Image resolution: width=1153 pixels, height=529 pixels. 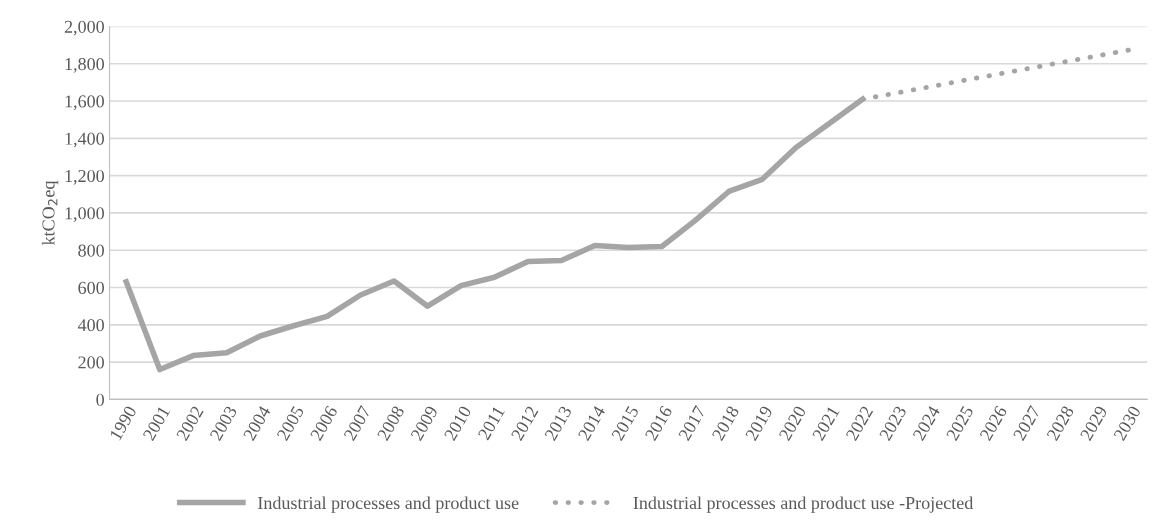 What do you see at coordinates (388, 504) in the screenshot?
I see `legend-label: Industrial processes and product use` at bounding box center [388, 504].